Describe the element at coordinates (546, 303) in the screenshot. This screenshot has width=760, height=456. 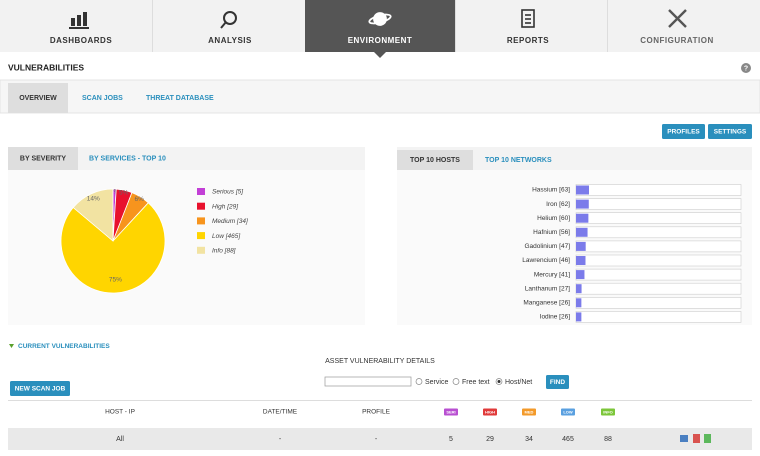
I see `bar-label: Manganese [26]` at that location.